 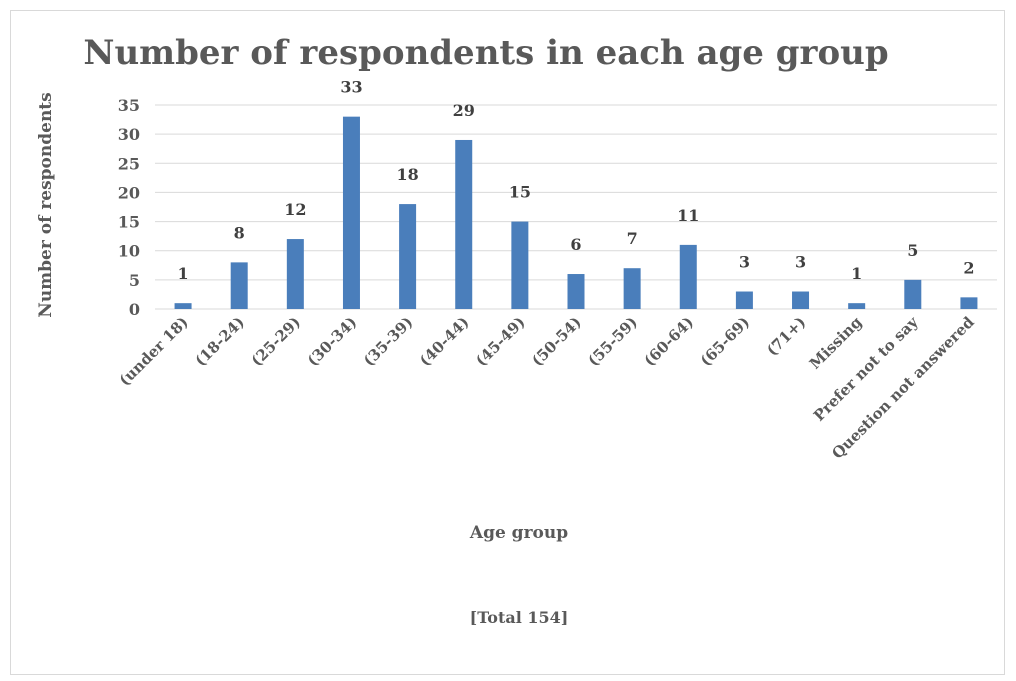 I want to click on total-note: [Total 154], so click(x=519, y=617).